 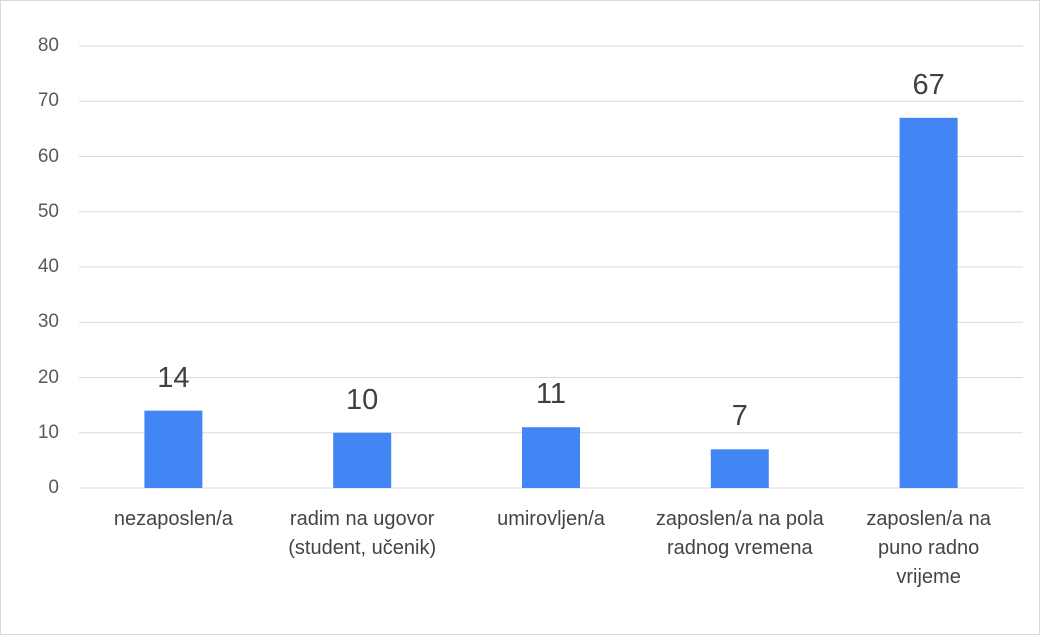 I want to click on y-tick-label: 40, so click(x=48, y=266).